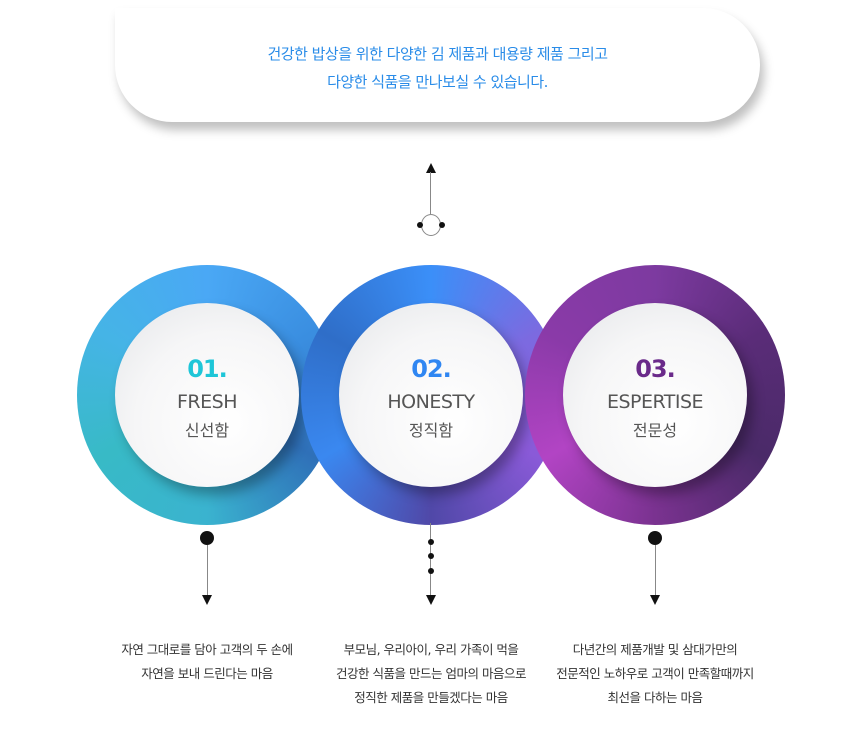 The width and height of the screenshot is (860, 742). I want to click on desc-line: 전문적인 노하우로 고객이 만족할때까지, so click(655, 673).